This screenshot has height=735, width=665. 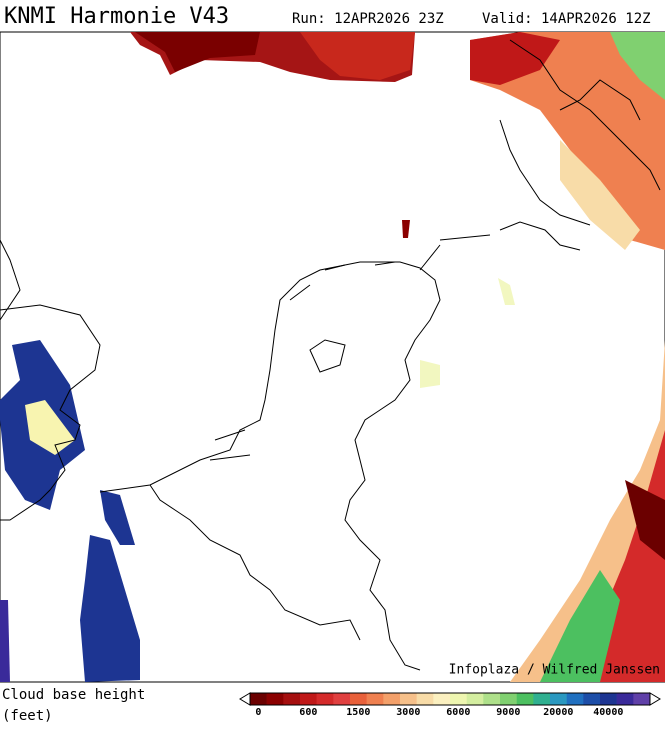 What do you see at coordinates (508, 712) in the screenshot?
I see `colorbar-label: 9000` at bounding box center [508, 712].